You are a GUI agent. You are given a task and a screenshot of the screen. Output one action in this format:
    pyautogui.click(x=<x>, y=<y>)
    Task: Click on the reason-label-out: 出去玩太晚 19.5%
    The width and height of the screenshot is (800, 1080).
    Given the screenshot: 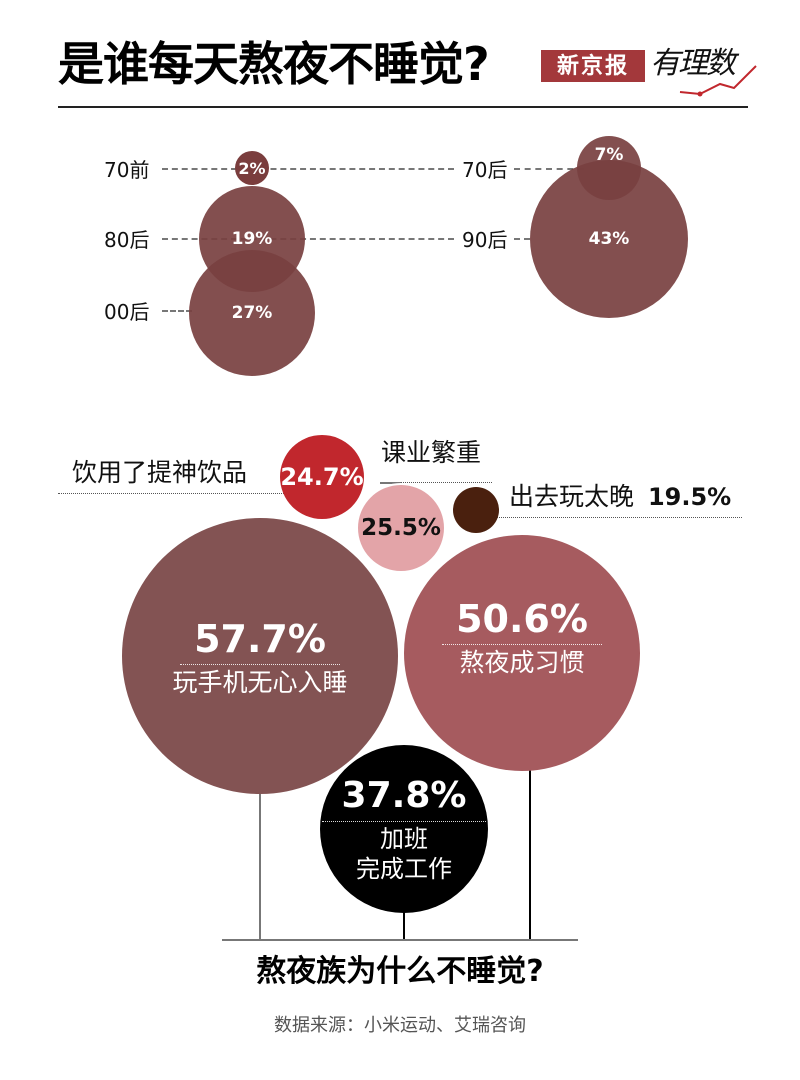 What is the action you would take?
    pyautogui.click(x=620, y=497)
    